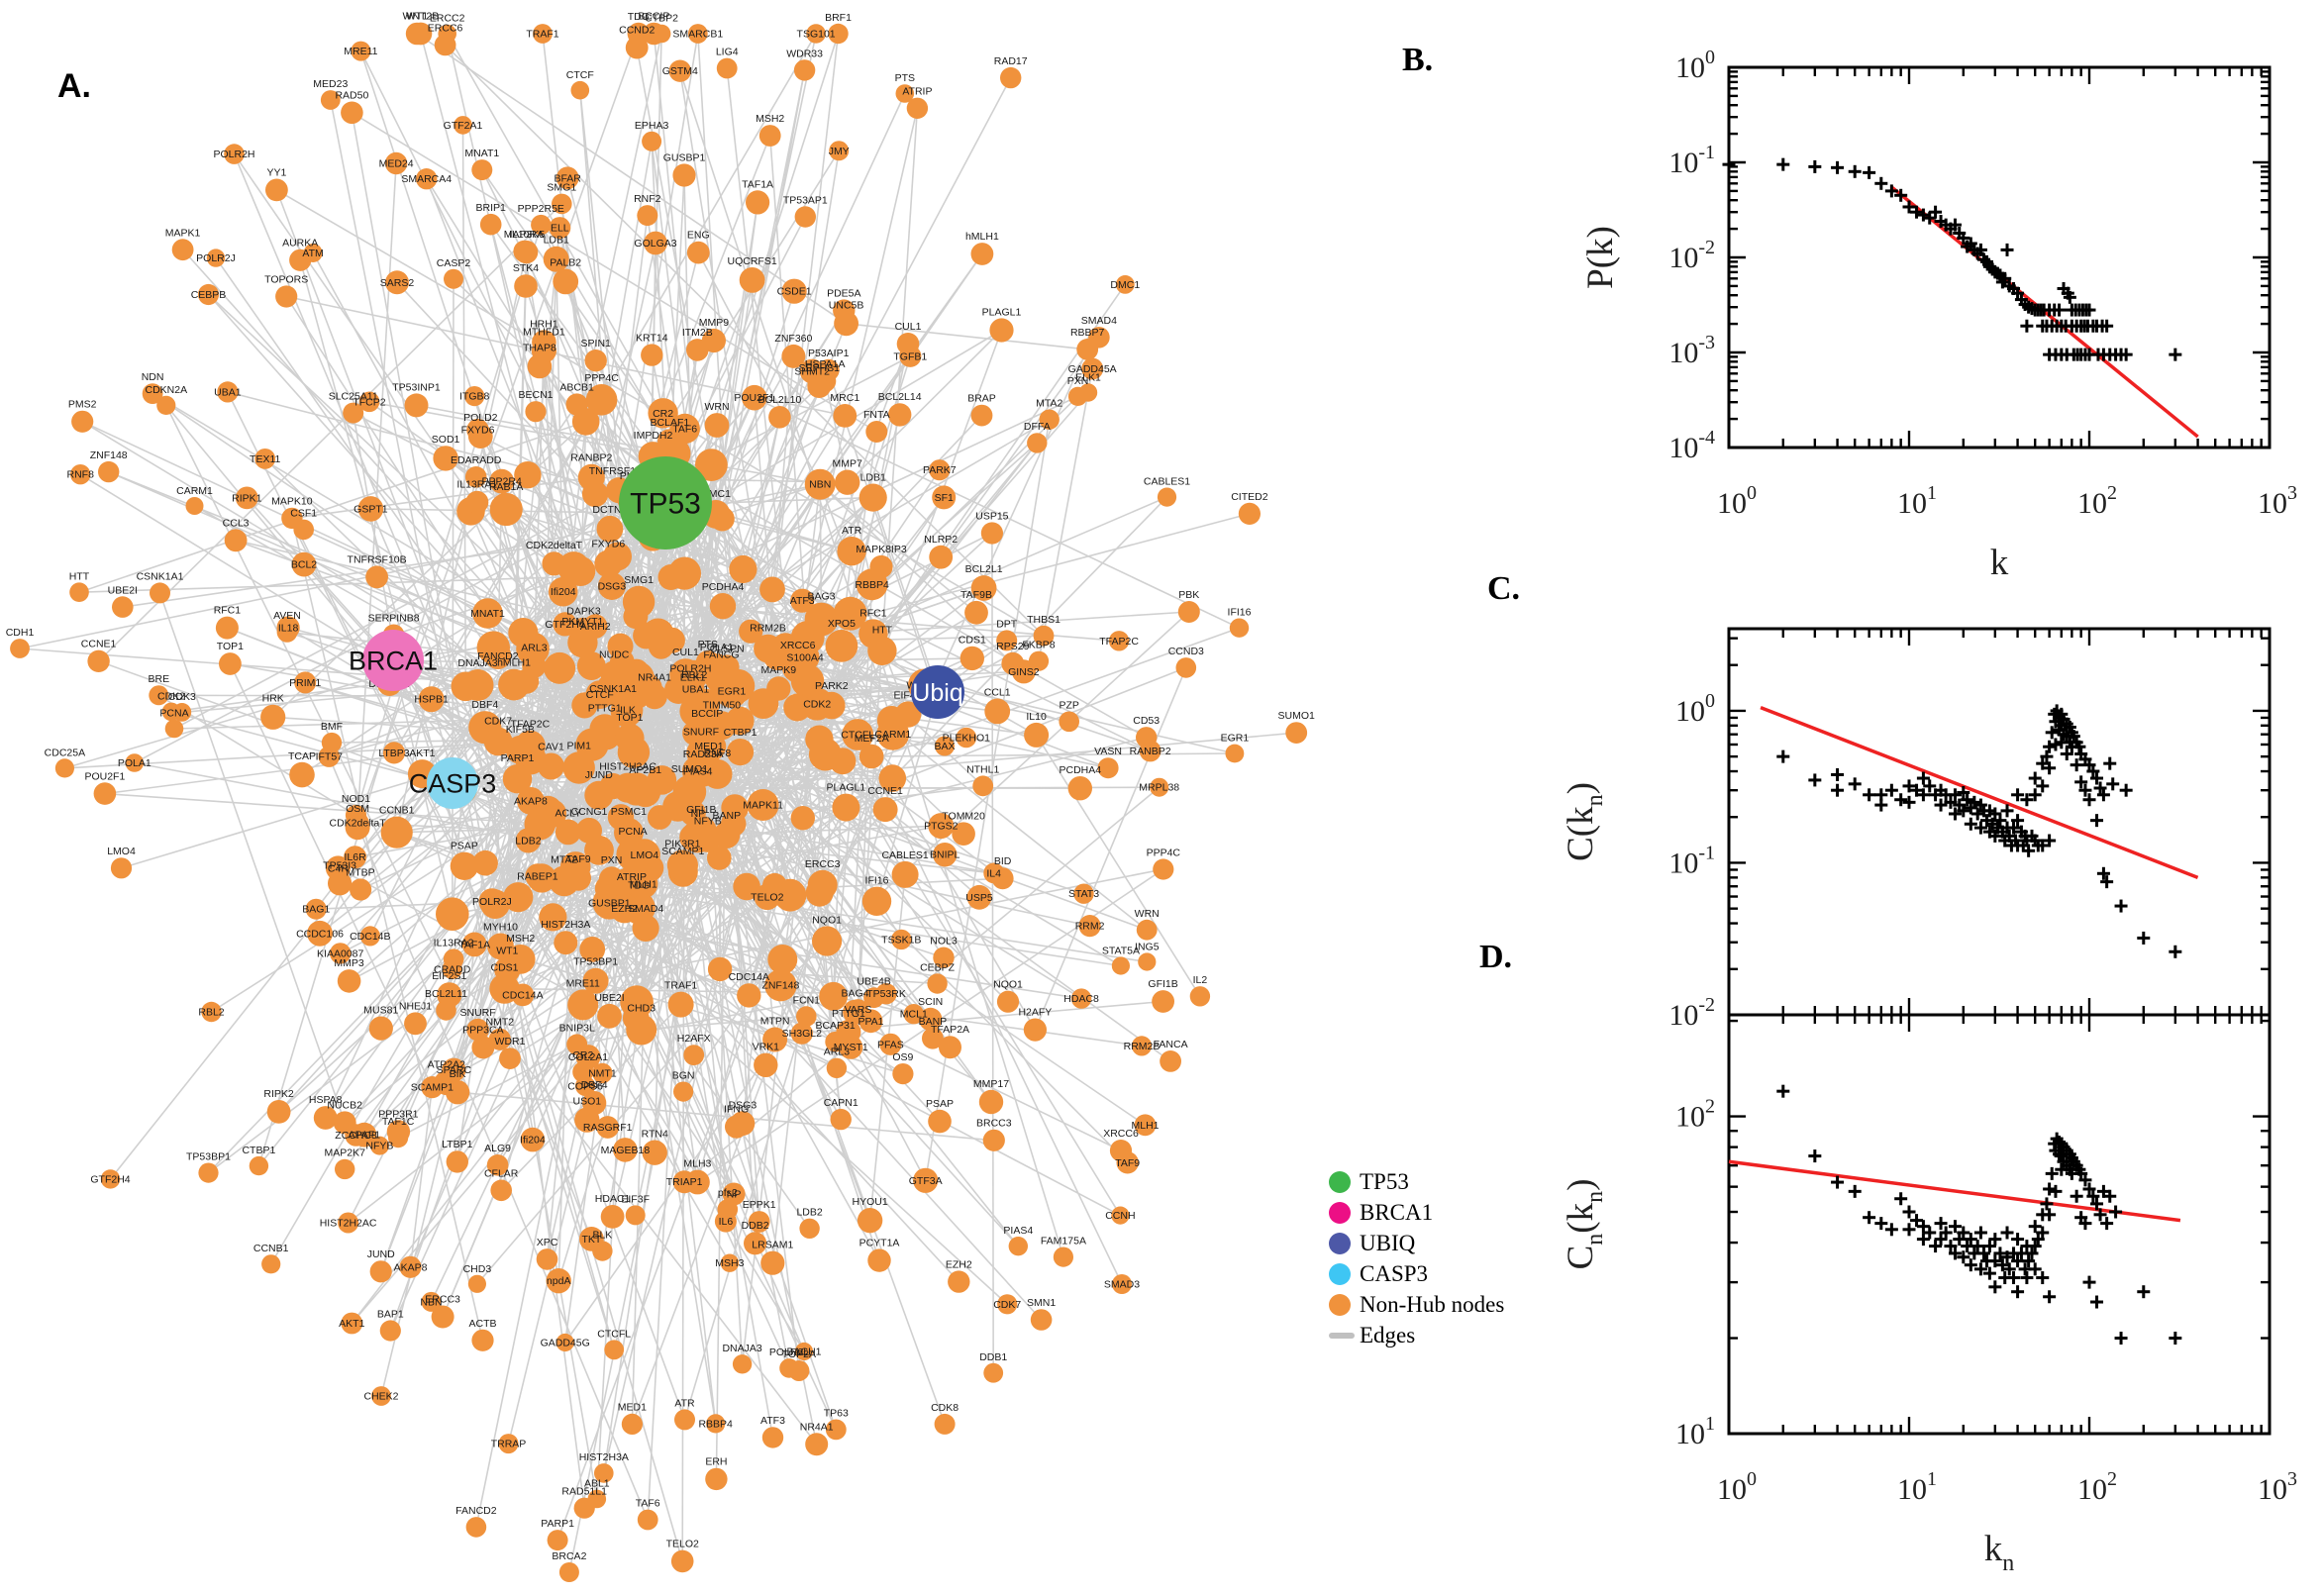 The image size is (2323, 1596). I want to click on network-node-label: NR4A1, so click(817, 1427).